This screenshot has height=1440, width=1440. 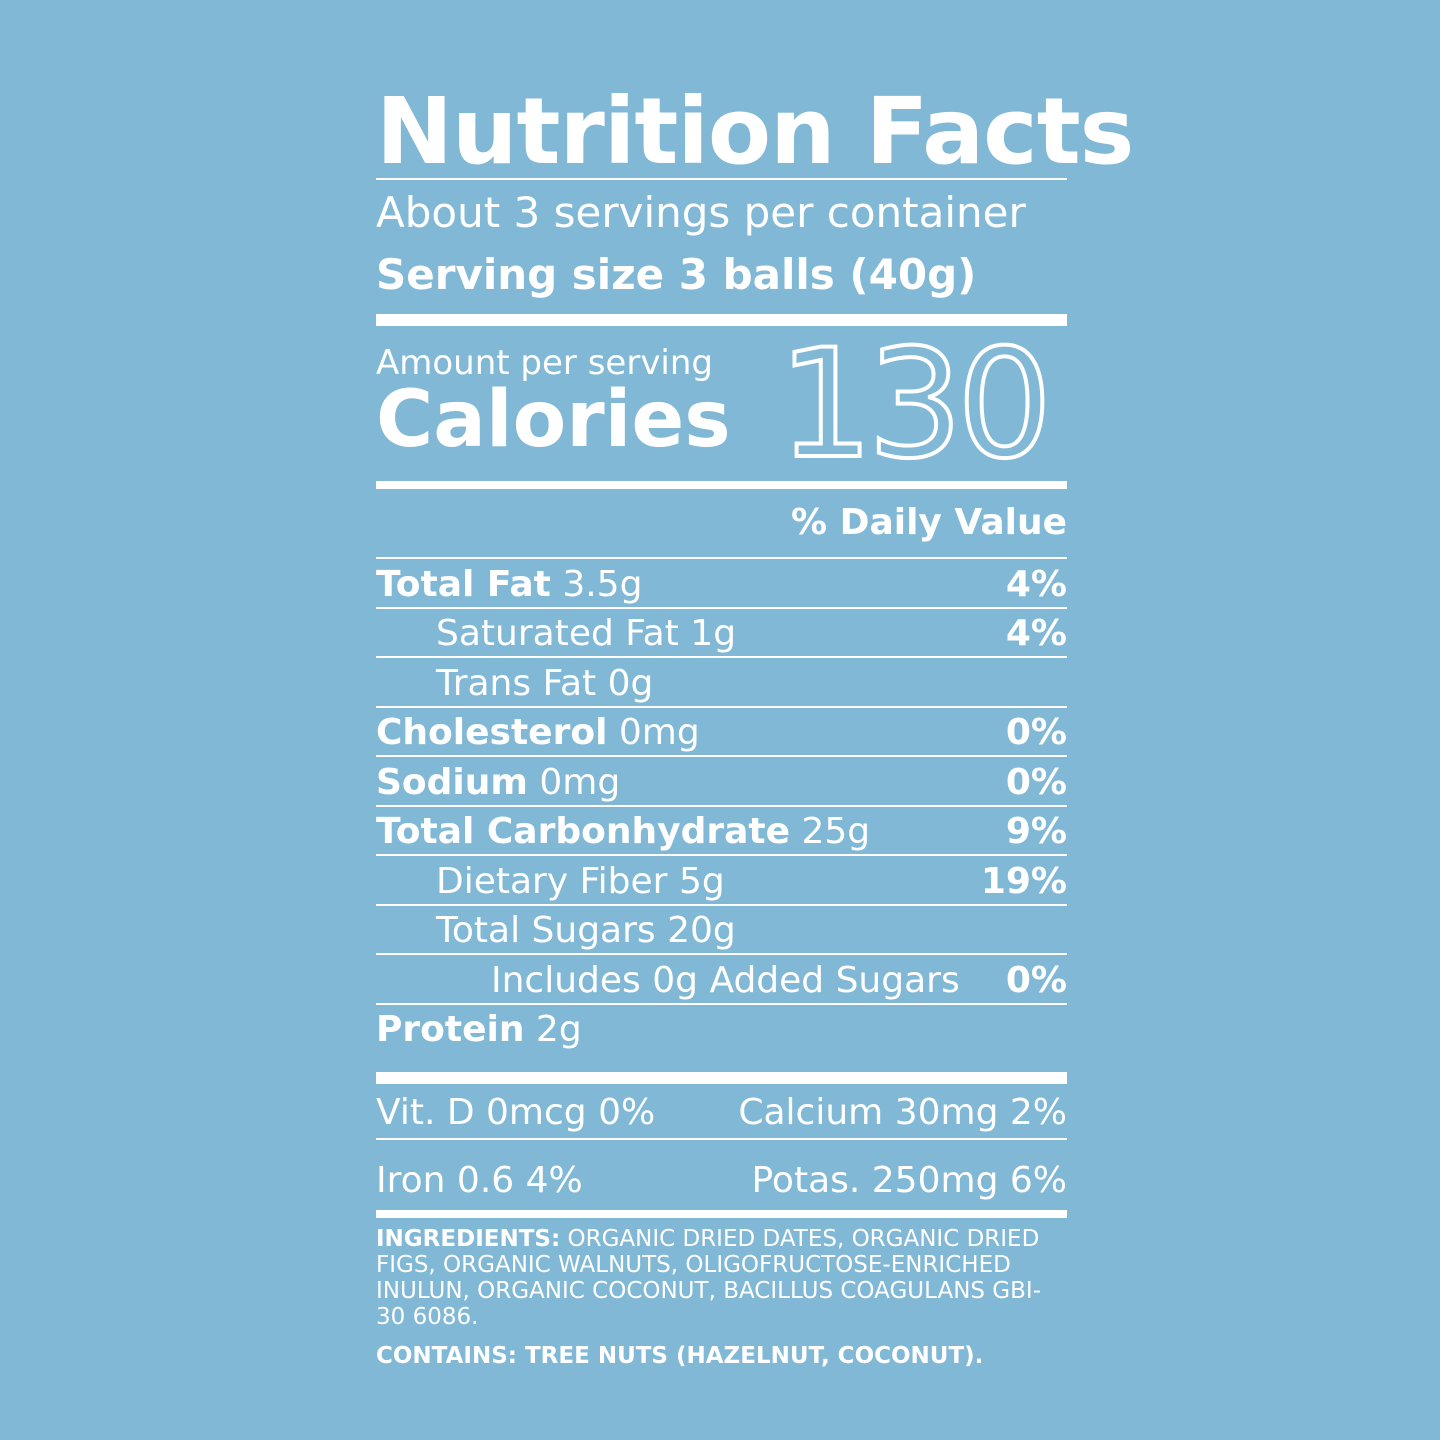 I want to click on nutrient-amount: 3.5g, so click(x=602, y=584).